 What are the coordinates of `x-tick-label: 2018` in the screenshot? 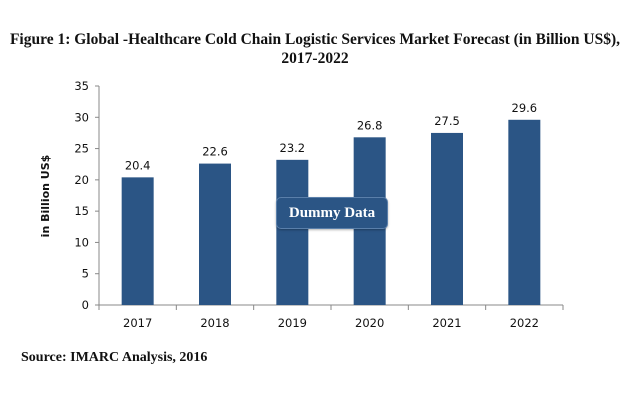 It's located at (214, 323).